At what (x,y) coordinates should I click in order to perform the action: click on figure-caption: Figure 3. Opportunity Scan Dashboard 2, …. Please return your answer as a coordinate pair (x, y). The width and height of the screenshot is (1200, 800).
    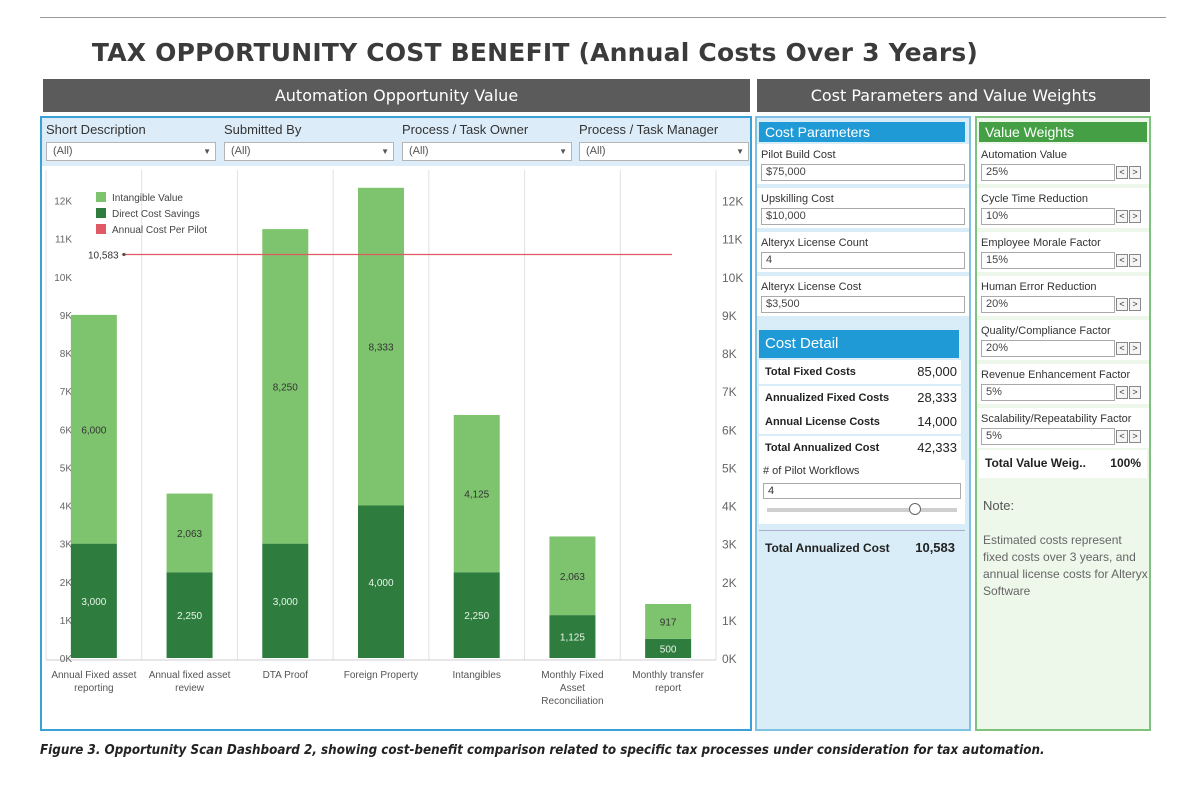
    Looking at the image, I should click on (542, 750).